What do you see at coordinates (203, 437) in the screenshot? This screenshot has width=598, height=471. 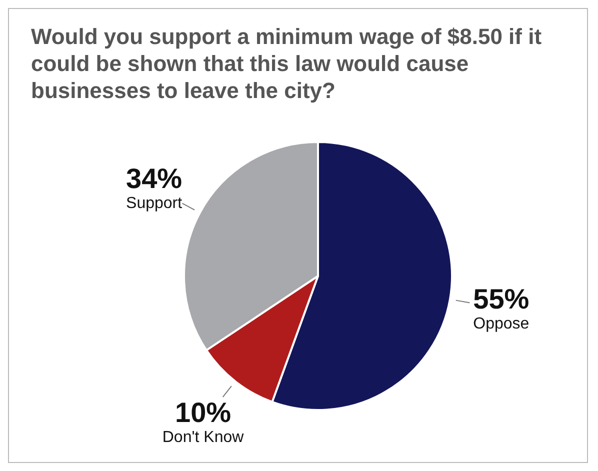 I see `slice-label: Don't Know` at bounding box center [203, 437].